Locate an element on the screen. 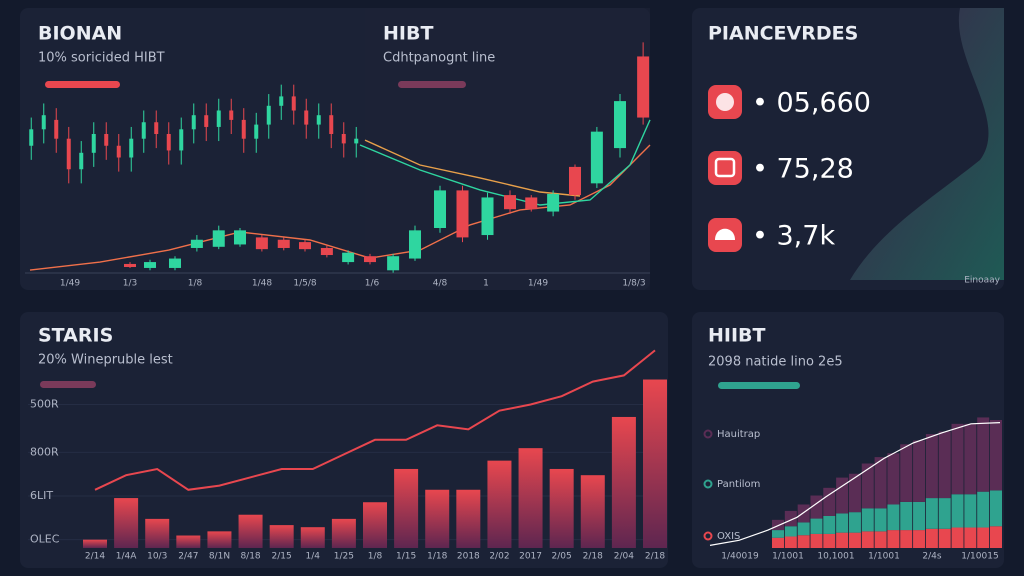 The image size is (1024, 576). x-tick-label: 2018 is located at coordinates (468, 557).